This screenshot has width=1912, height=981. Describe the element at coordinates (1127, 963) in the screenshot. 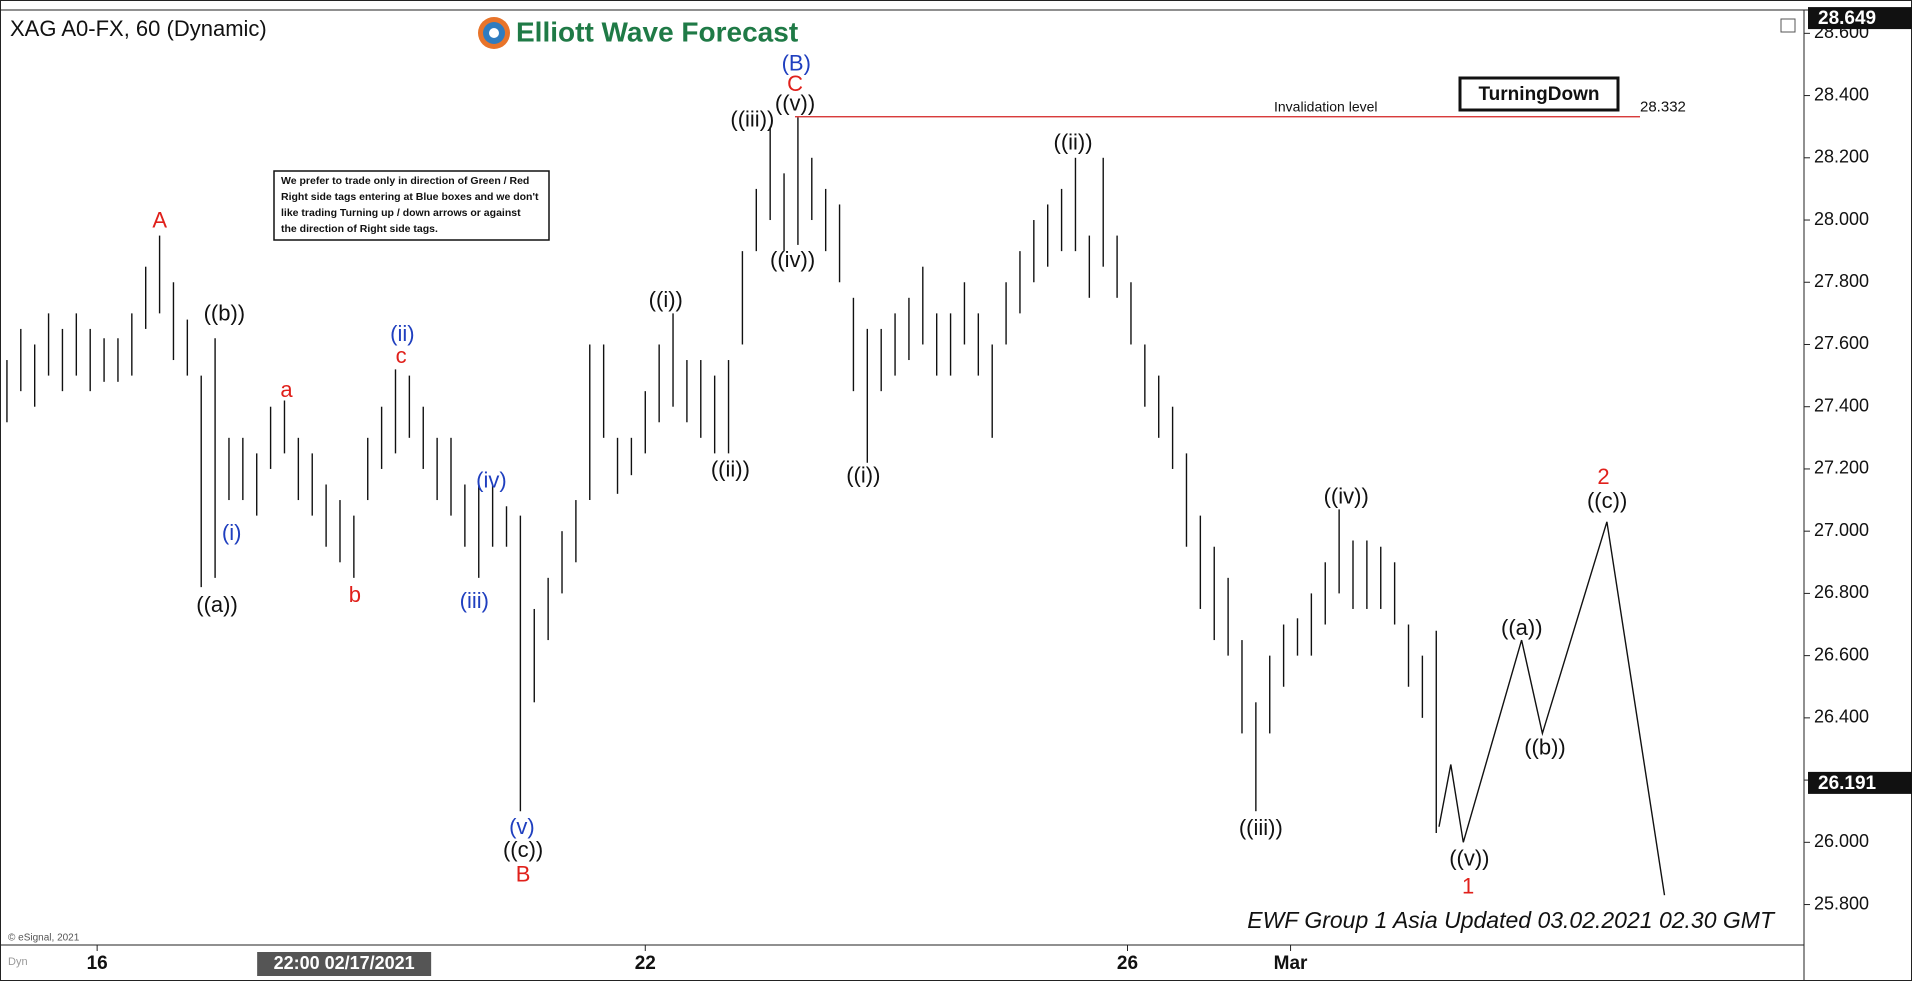

I see `x-tick-label: 26` at that location.